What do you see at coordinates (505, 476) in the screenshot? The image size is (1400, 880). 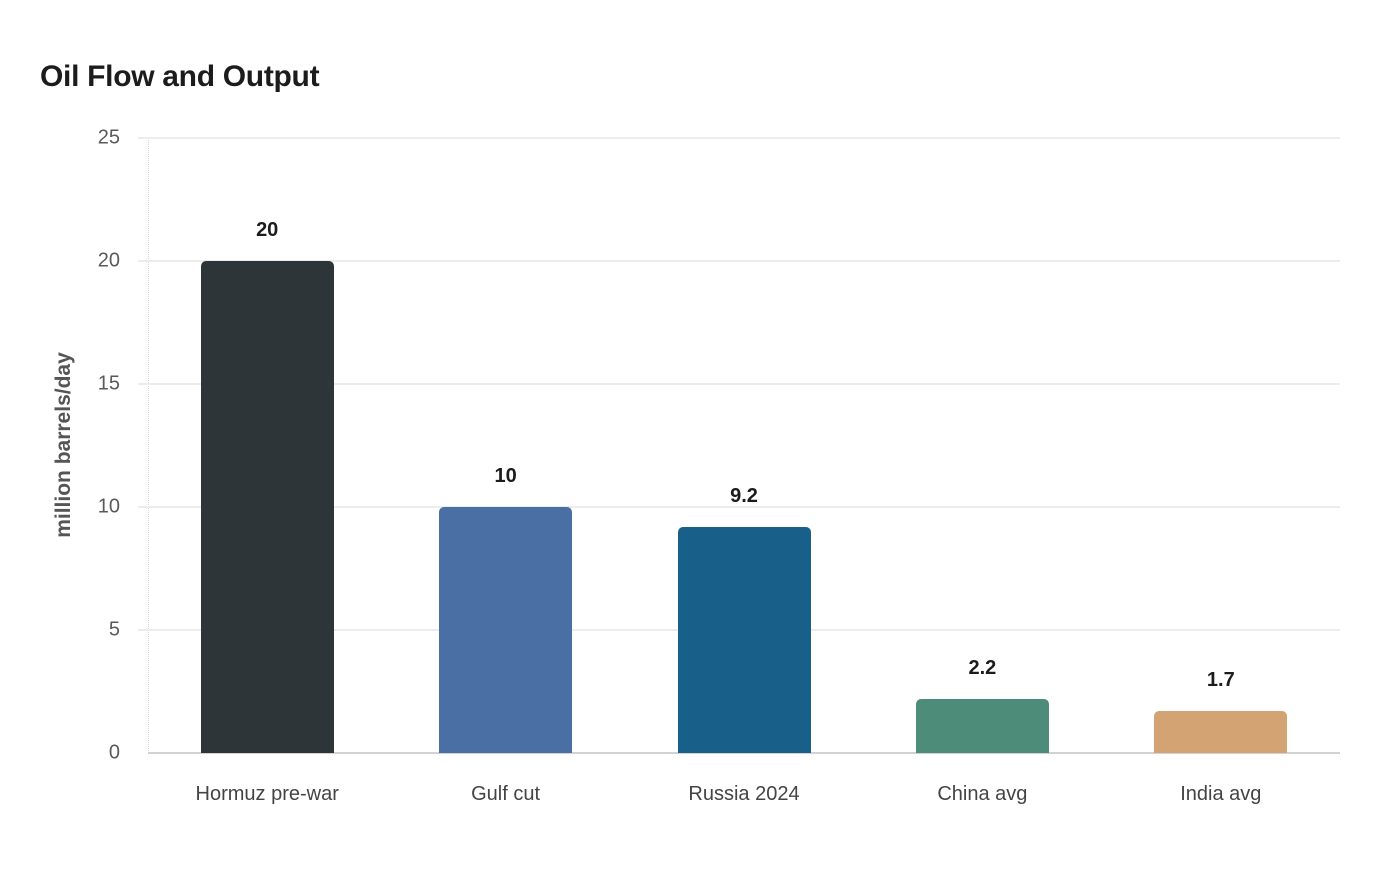 I see `bar-value-label: 10` at bounding box center [505, 476].